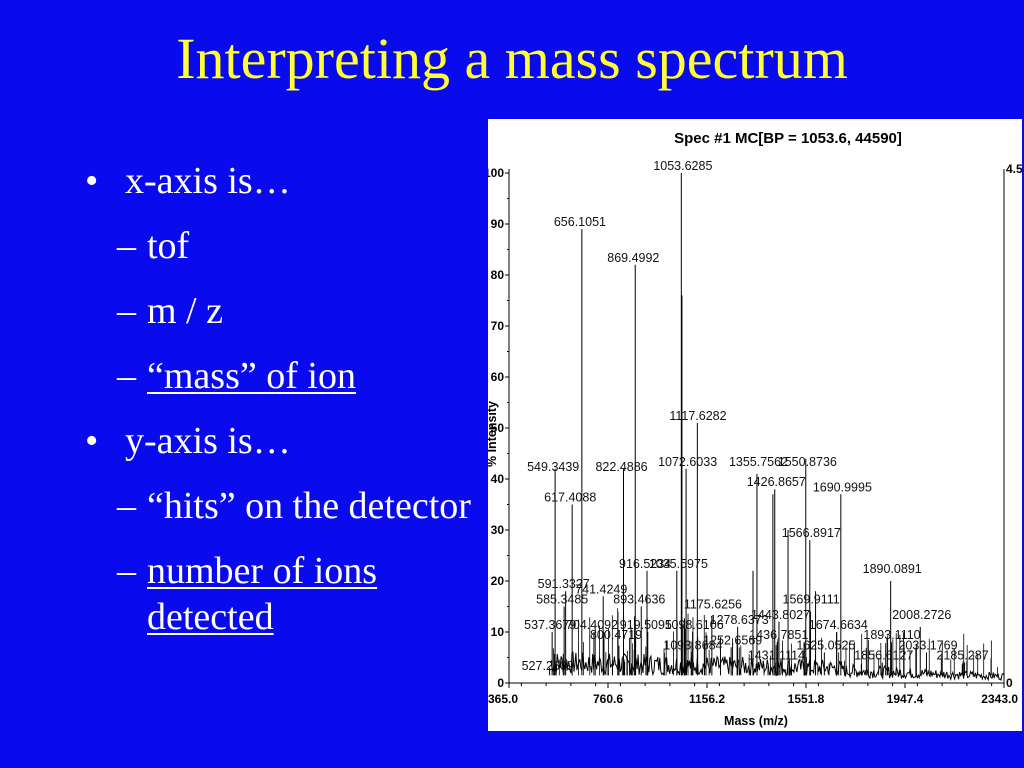  What do you see at coordinates (645, 564) in the screenshot?
I see `peak-label: 916.5234` at bounding box center [645, 564].